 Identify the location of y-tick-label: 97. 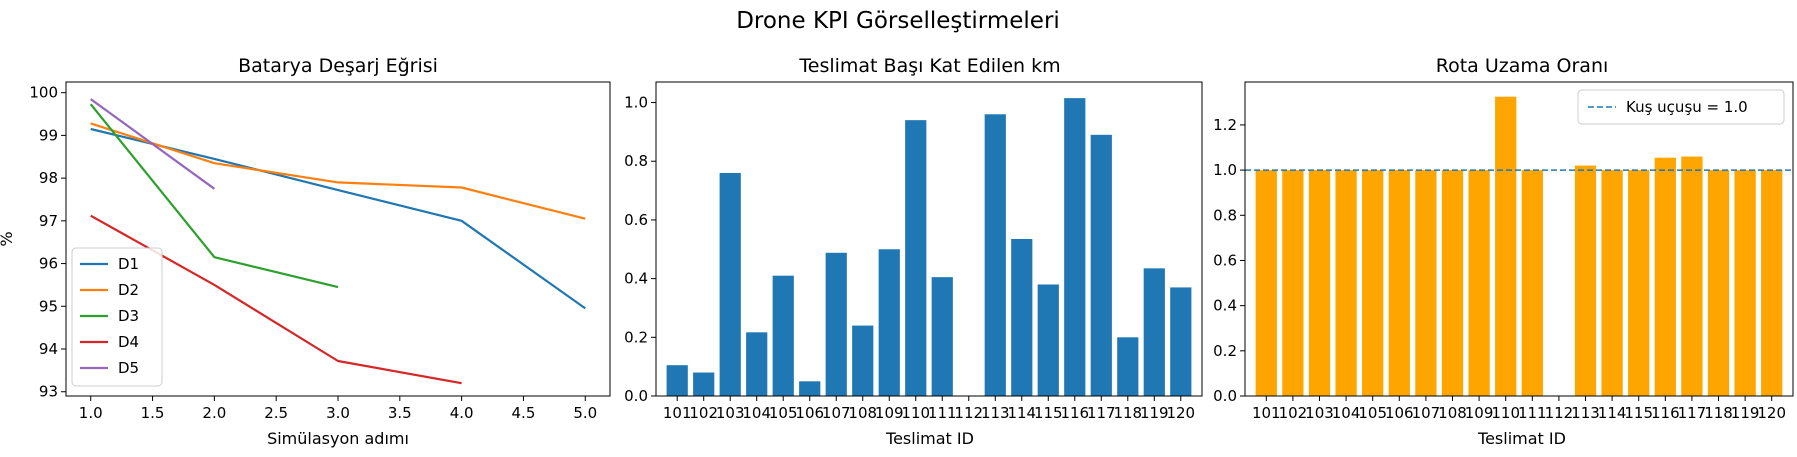
(48, 221).